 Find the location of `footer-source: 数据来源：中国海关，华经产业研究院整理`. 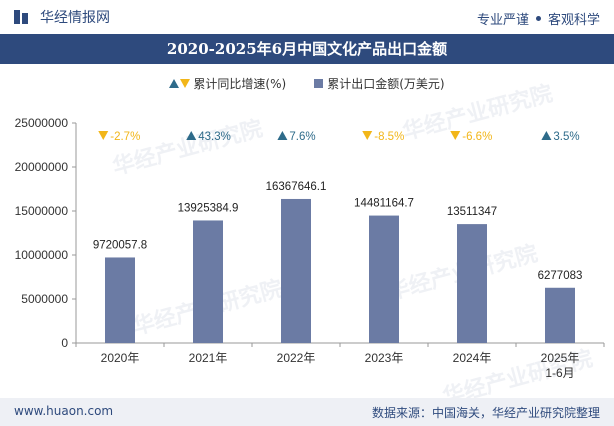

footer-source: 数据来源：中国海关，华经产业研究院整理 is located at coordinates (485, 413).